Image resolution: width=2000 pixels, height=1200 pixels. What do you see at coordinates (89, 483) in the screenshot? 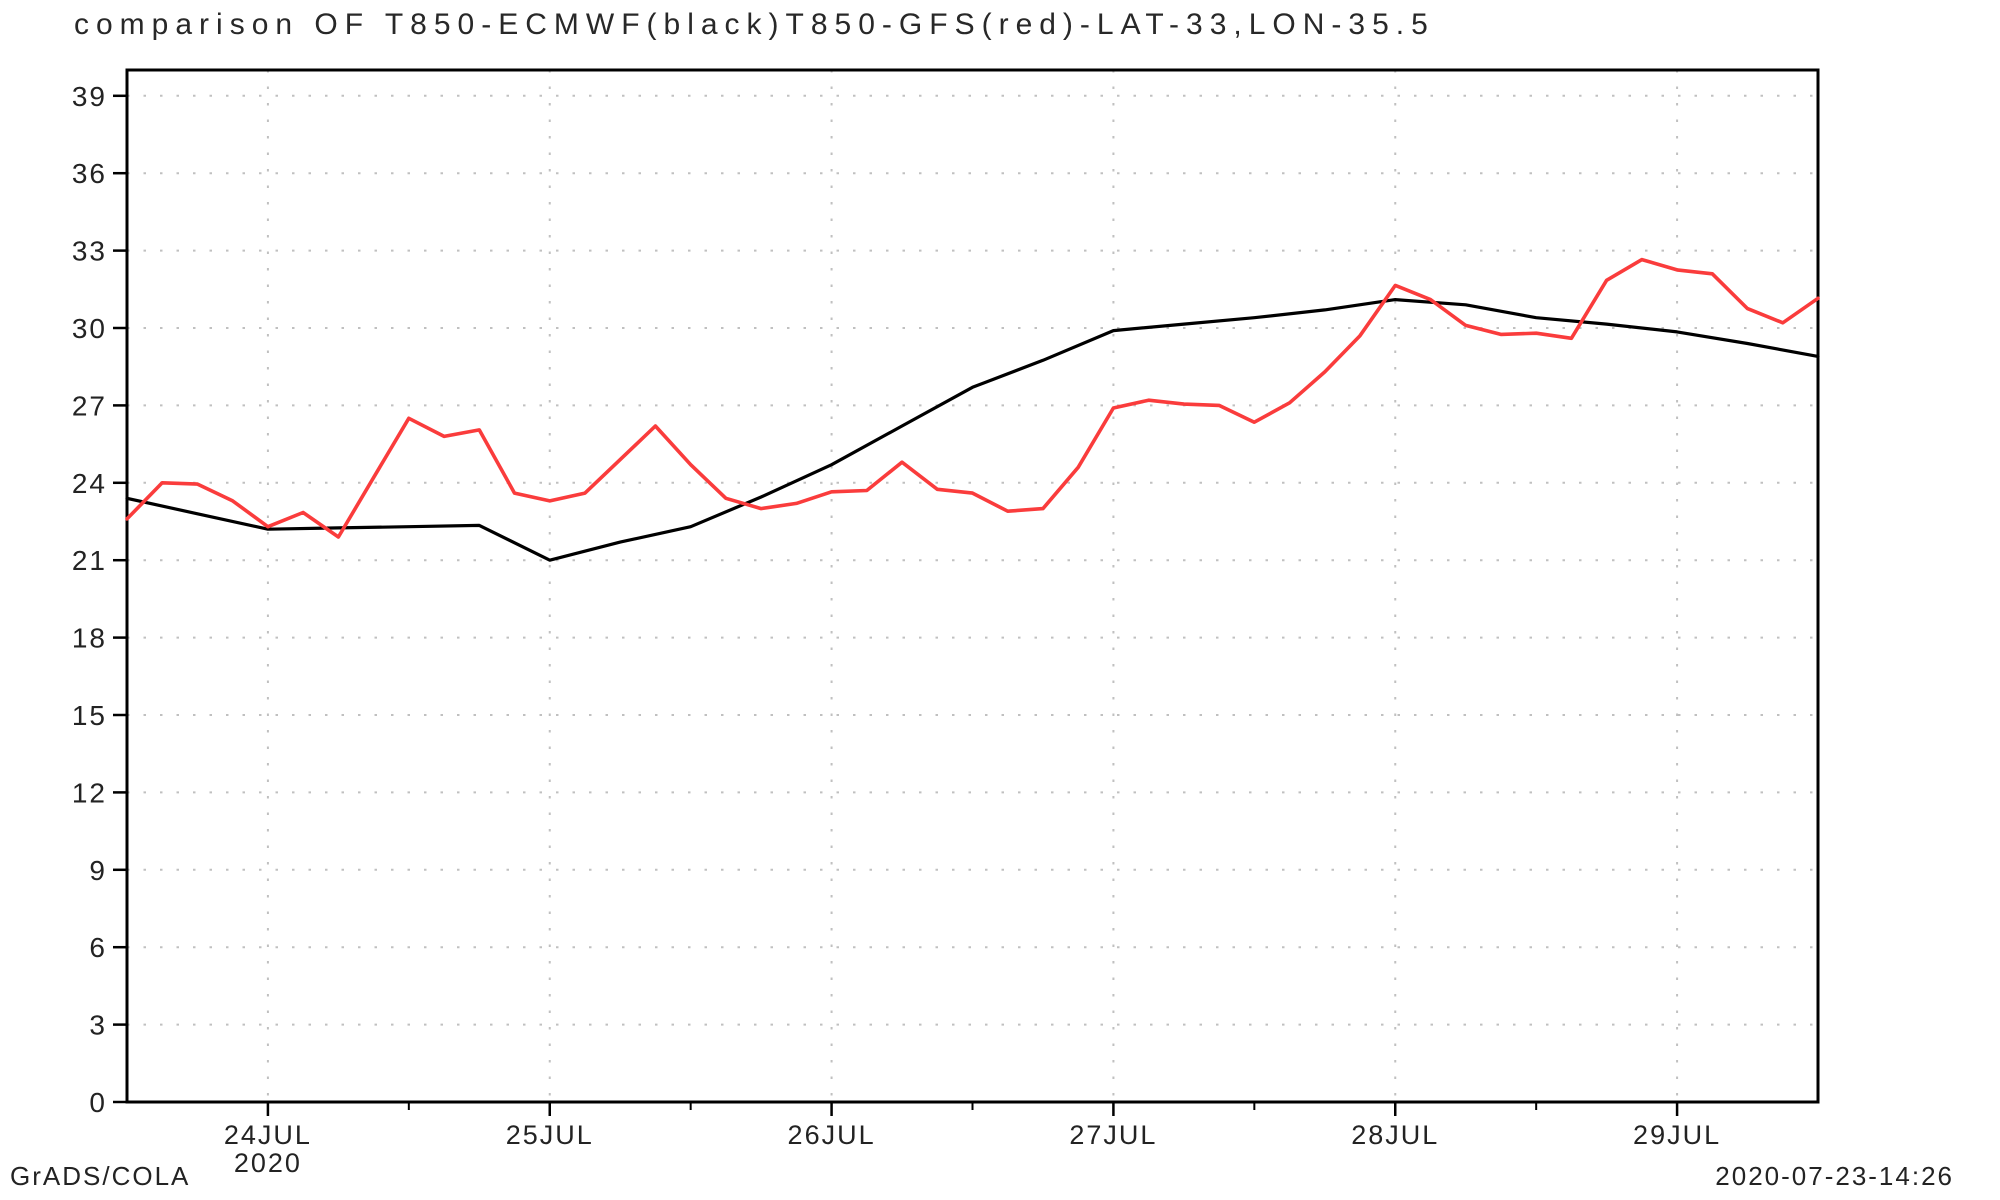
I see `y-tick-label: 24` at bounding box center [89, 483].